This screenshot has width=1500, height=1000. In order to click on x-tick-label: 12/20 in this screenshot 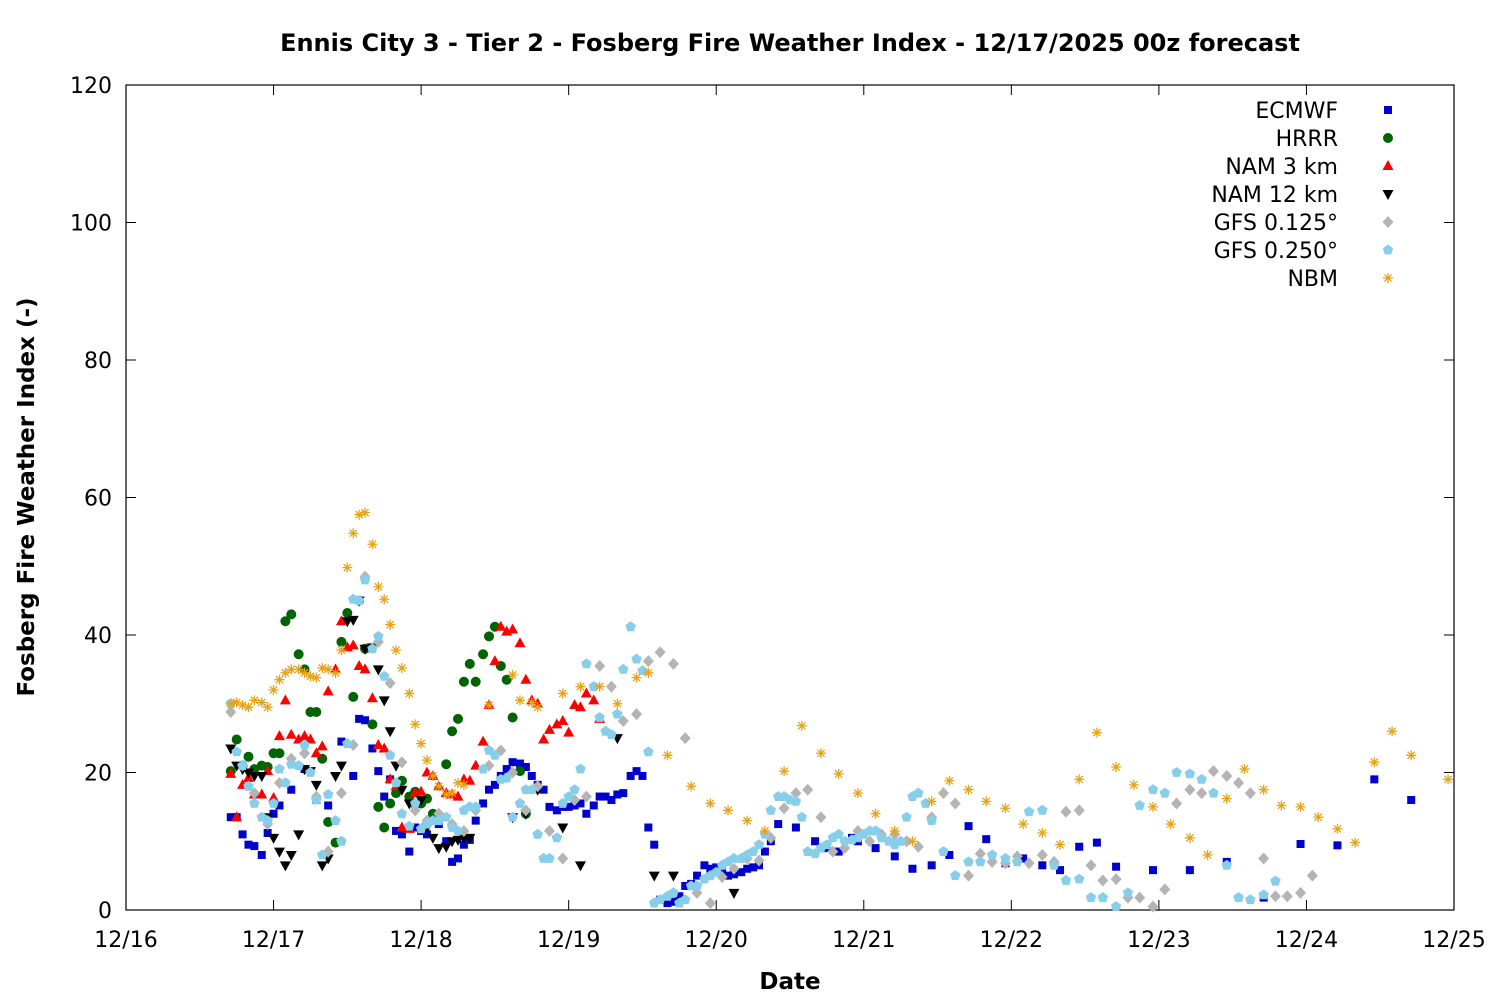, I will do `click(716, 940)`.